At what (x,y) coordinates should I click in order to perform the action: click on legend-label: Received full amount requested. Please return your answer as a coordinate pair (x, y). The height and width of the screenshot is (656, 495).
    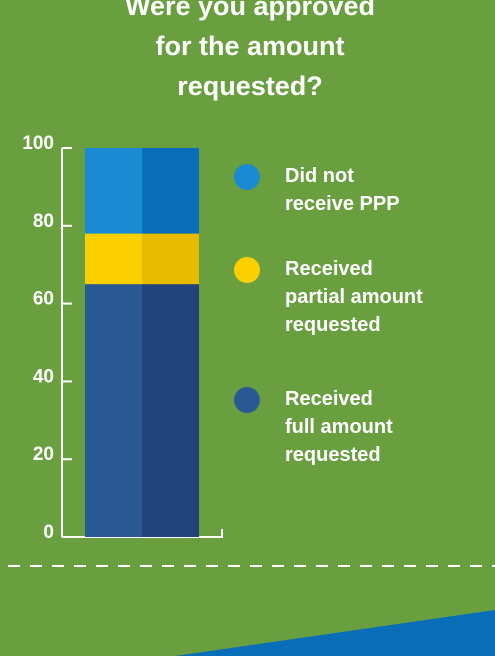
    Looking at the image, I should click on (339, 427).